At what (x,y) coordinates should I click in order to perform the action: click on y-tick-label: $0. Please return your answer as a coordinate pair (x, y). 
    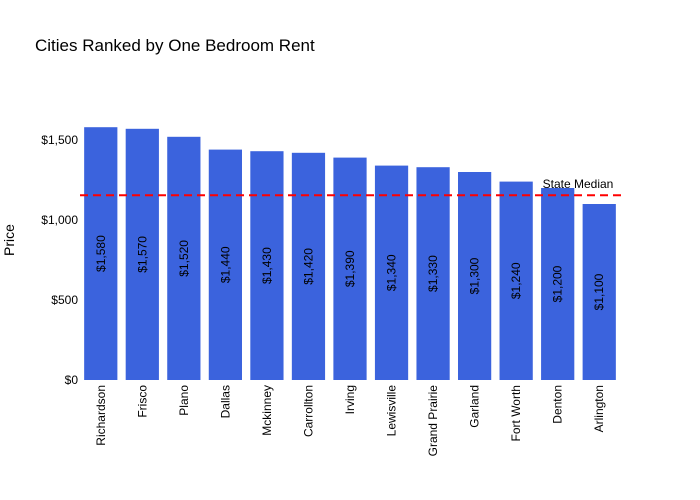
    Looking at the image, I should click on (72, 380).